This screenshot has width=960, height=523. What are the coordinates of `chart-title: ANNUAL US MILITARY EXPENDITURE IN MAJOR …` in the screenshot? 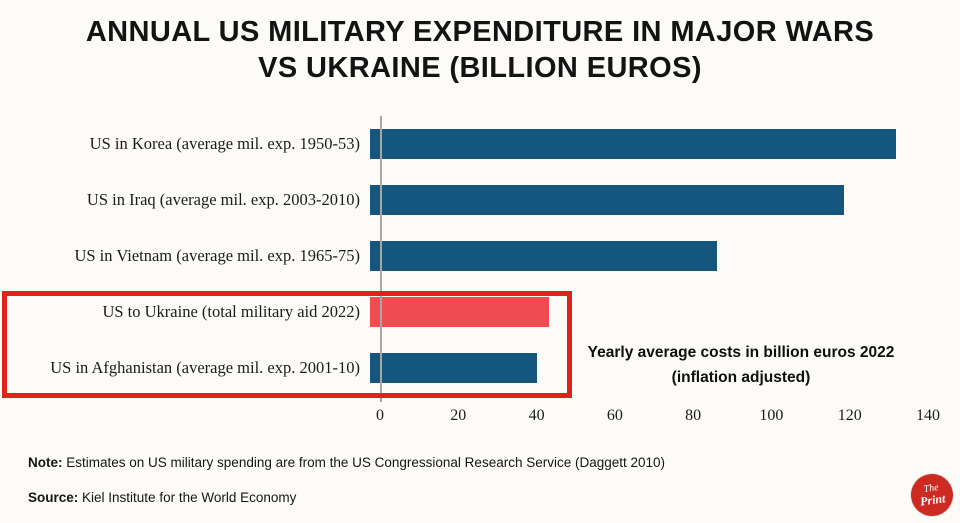 It's located at (480, 50).